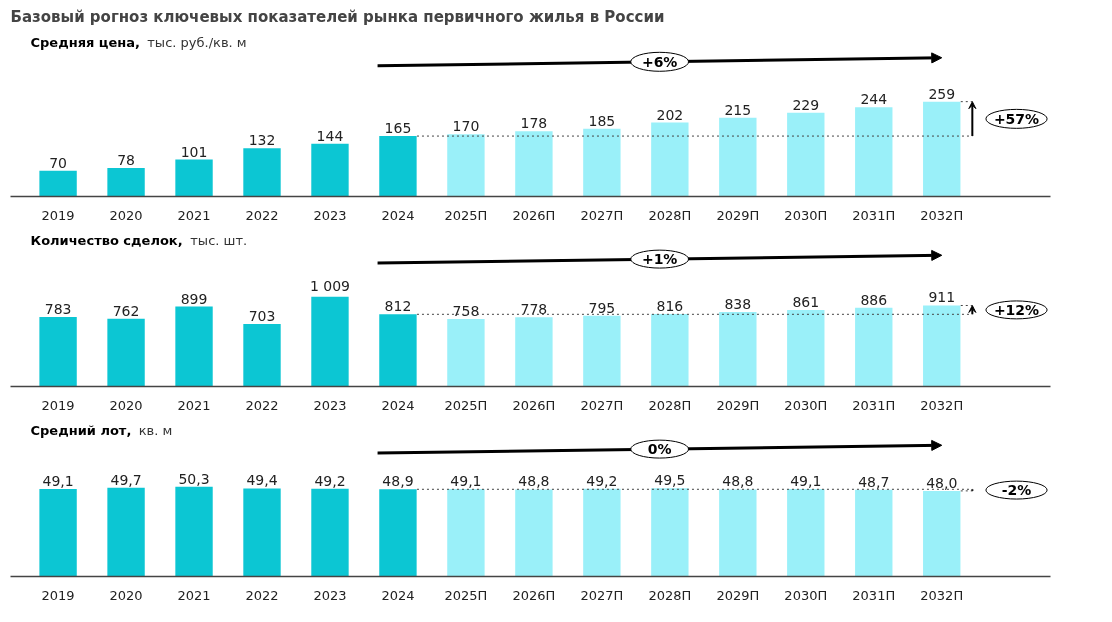 This screenshot has width=1112, height=622. What do you see at coordinates (126, 479) in the screenshot?
I see `data-label: 49,7` at bounding box center [126, 479].